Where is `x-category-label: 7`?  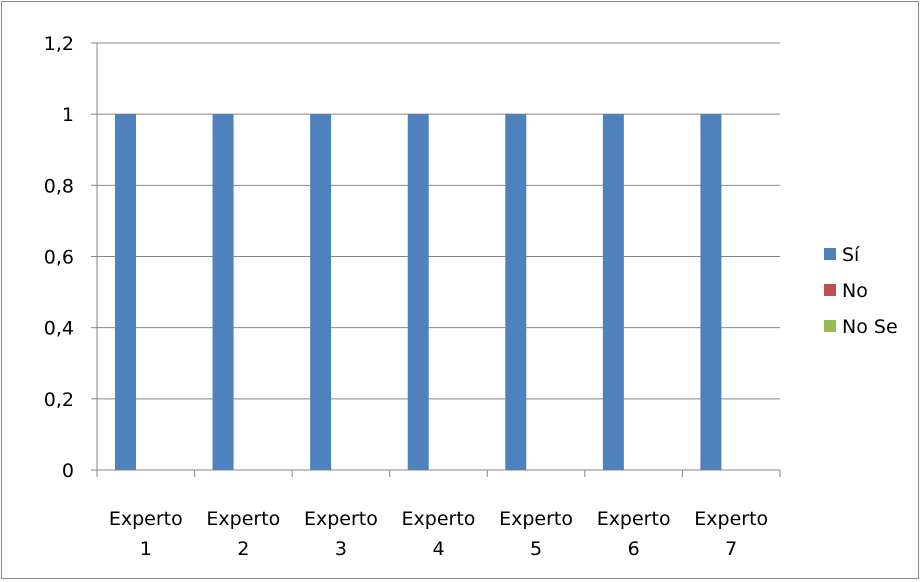 x-category-label: 7 is located at coordinates (731, 549).